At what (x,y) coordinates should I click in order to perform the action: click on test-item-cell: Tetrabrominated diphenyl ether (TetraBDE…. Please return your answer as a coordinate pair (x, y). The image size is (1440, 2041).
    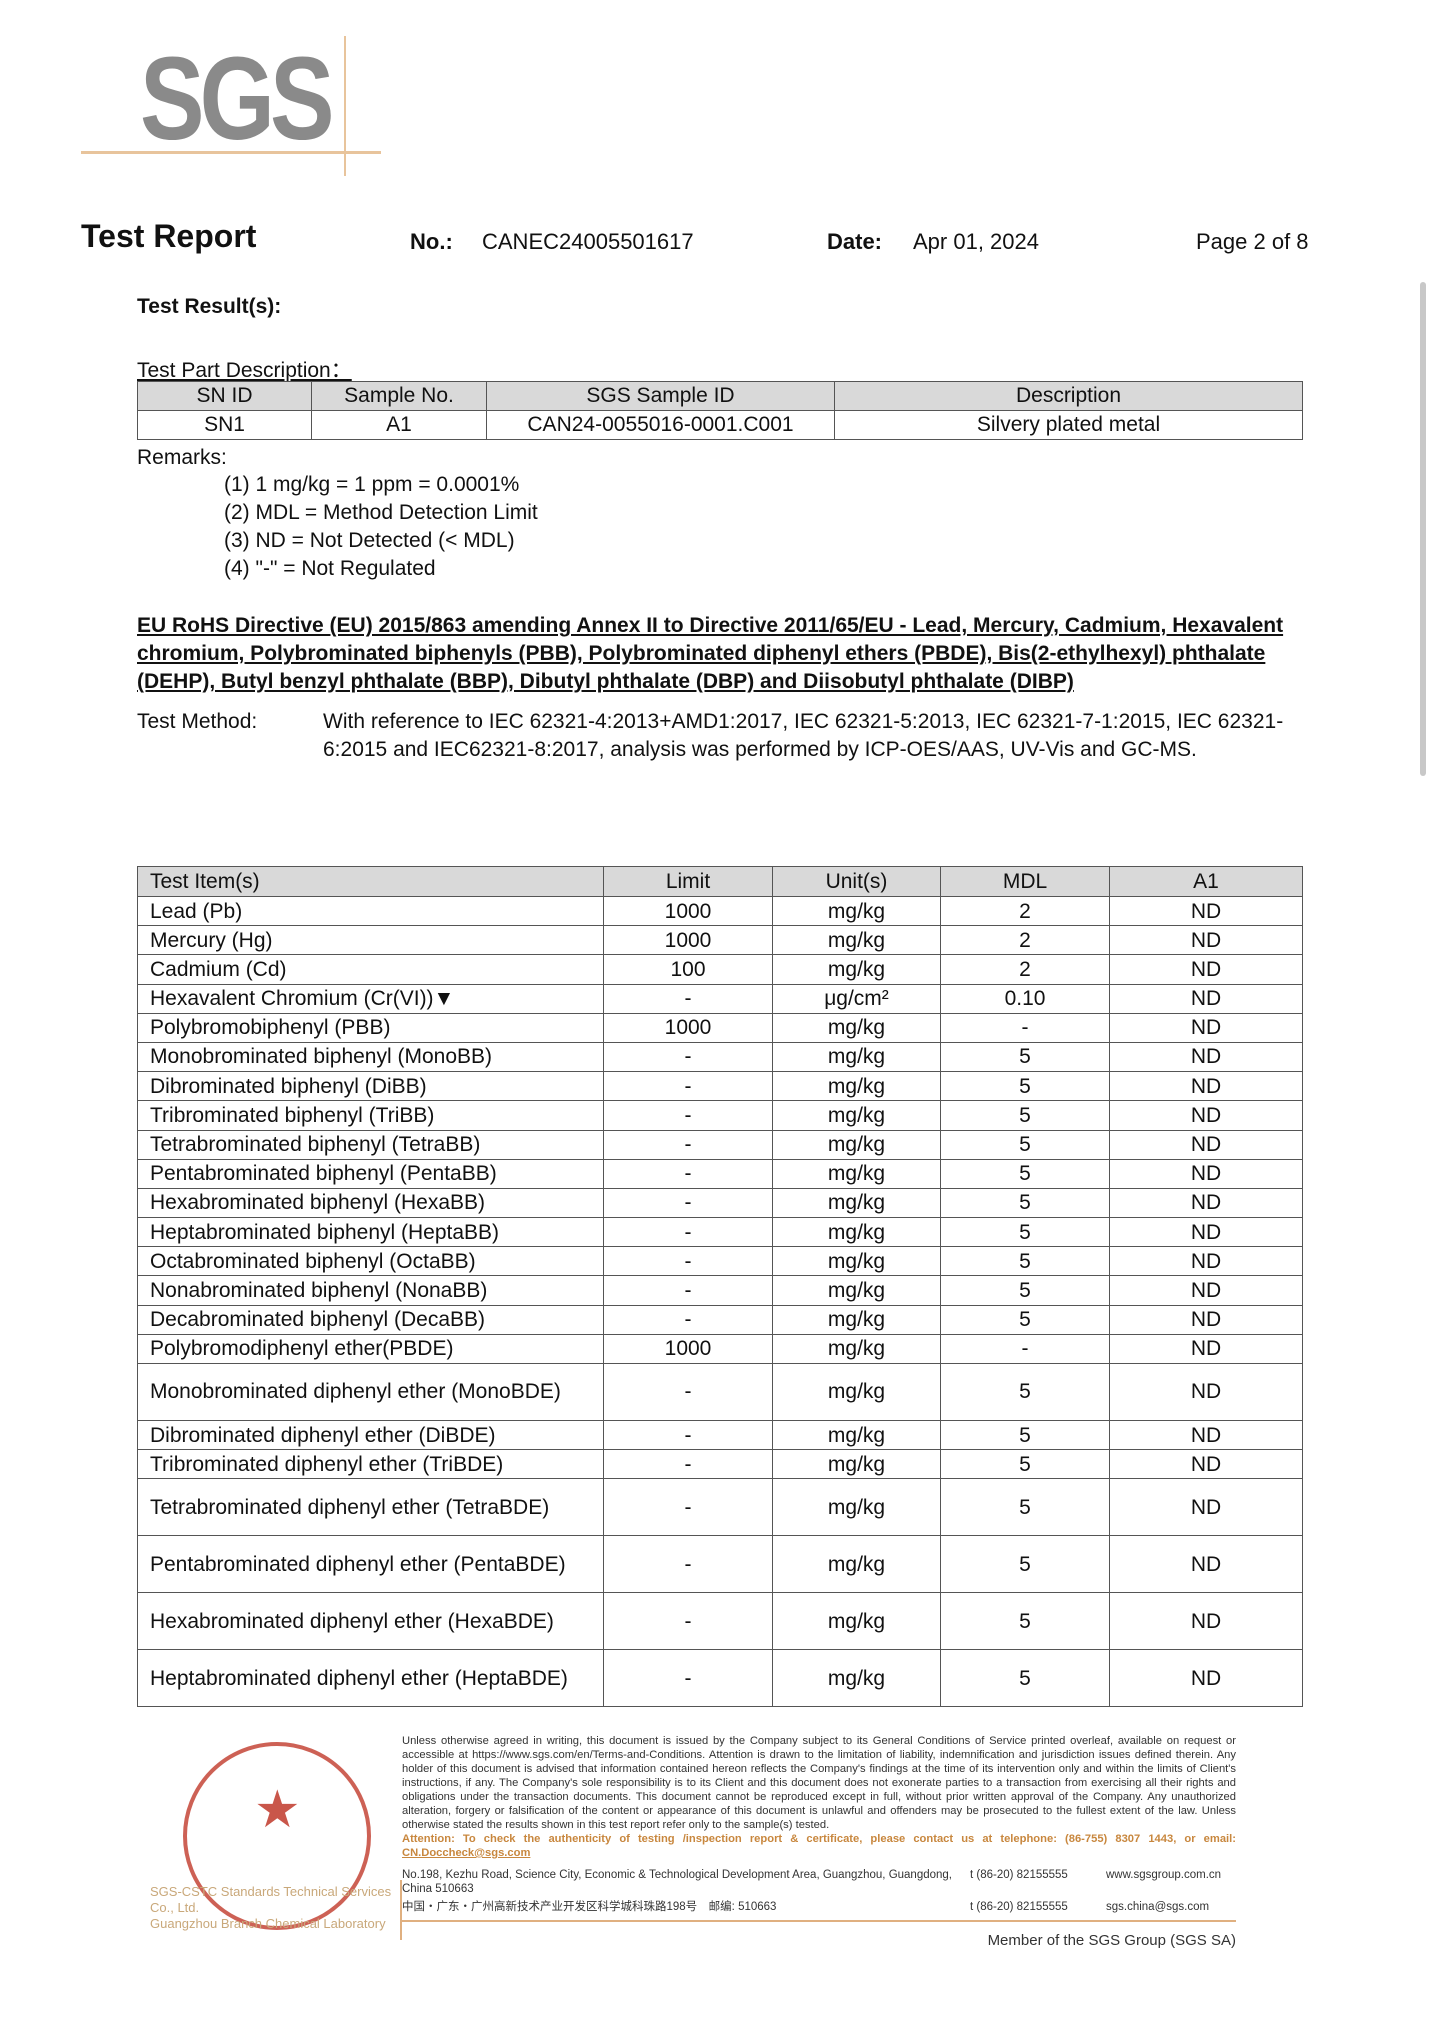
    Looking at the image, I should click on (370, 1507).